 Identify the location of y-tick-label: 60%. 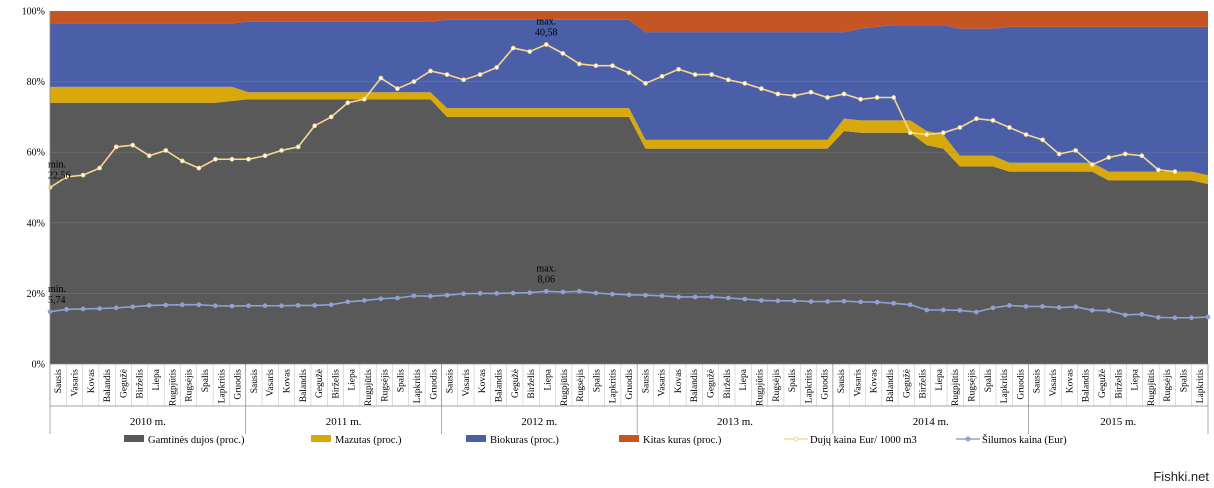
(36, 153).